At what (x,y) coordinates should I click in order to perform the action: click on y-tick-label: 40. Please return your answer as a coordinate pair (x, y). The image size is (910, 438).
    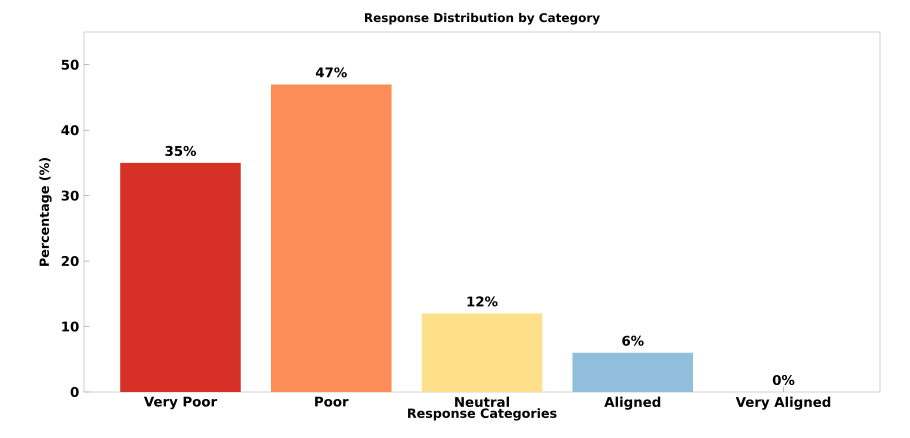
    Looking at the image, I should click on (70, 130).